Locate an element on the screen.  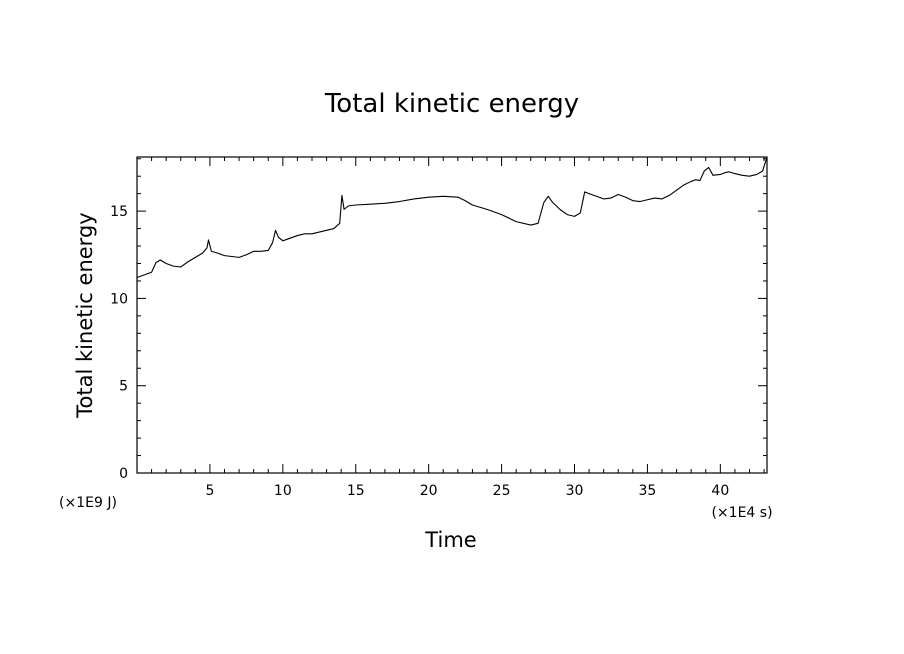
x-tick-label: 10 is located at coordinates (283, 491).